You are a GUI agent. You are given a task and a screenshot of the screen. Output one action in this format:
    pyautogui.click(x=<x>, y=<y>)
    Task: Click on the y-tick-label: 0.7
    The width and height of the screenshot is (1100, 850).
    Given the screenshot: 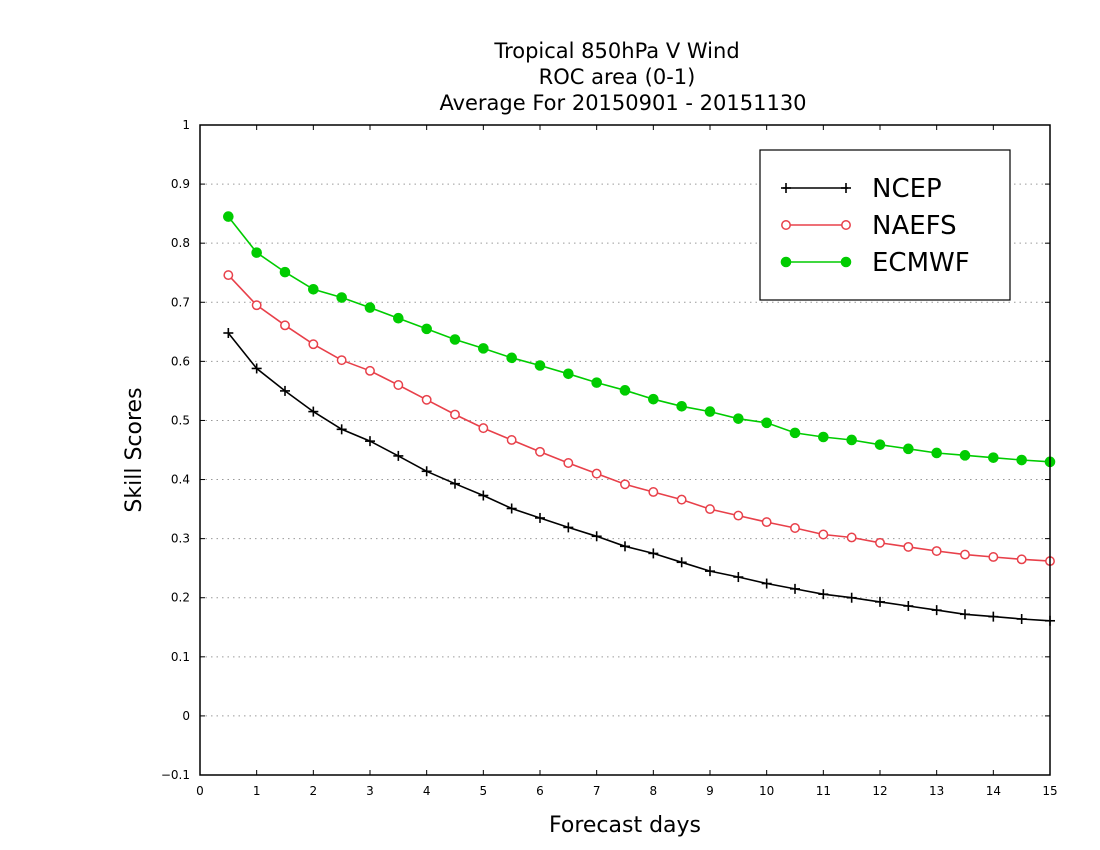 What is the action you would take?
    pyautogui.click(x=180, y=302)
    